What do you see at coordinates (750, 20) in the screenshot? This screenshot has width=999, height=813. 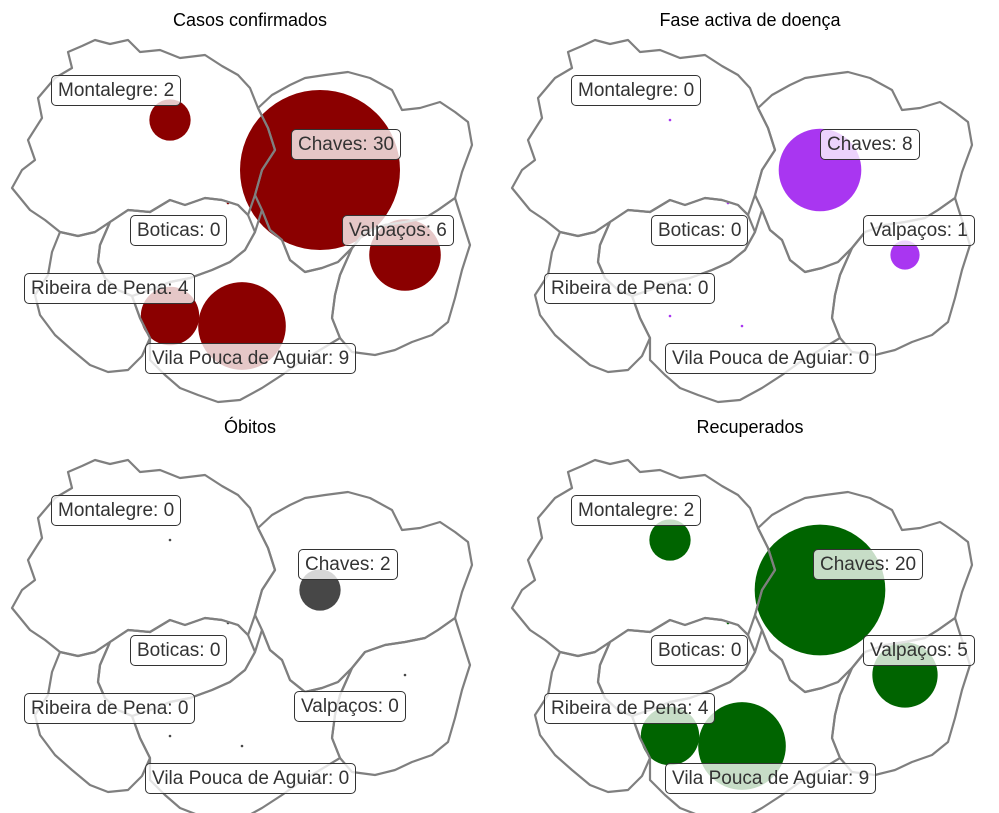 I see `panel-title: Fase activa de doença` at bounding box center [750, 20].